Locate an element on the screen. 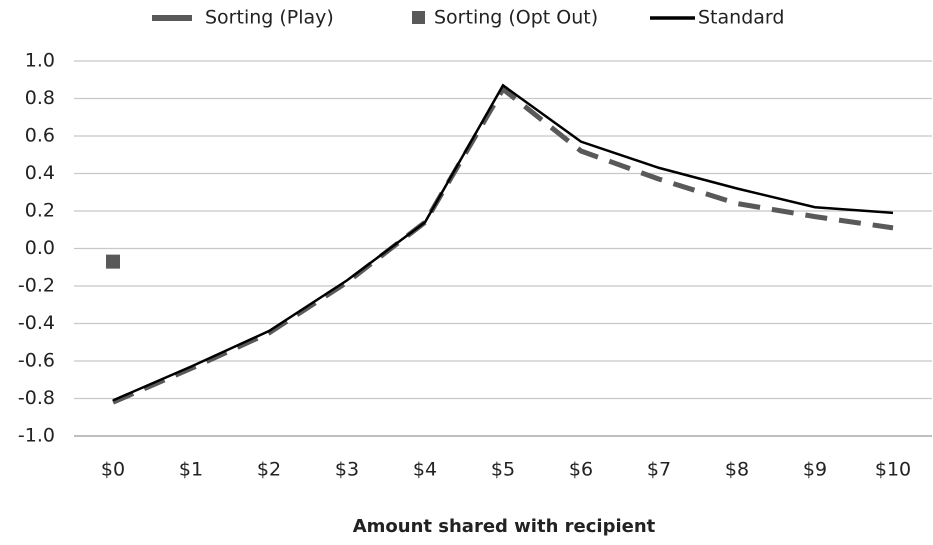  x-tick-label: $5 is located at coordinates (503, 470).